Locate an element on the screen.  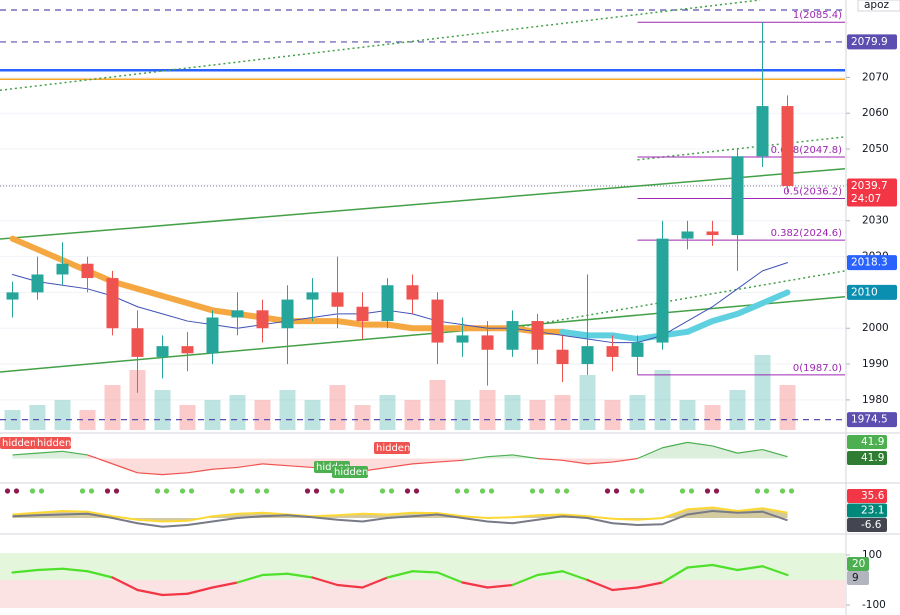
price-label: 2079.9 is located at coordinates (869, 42).